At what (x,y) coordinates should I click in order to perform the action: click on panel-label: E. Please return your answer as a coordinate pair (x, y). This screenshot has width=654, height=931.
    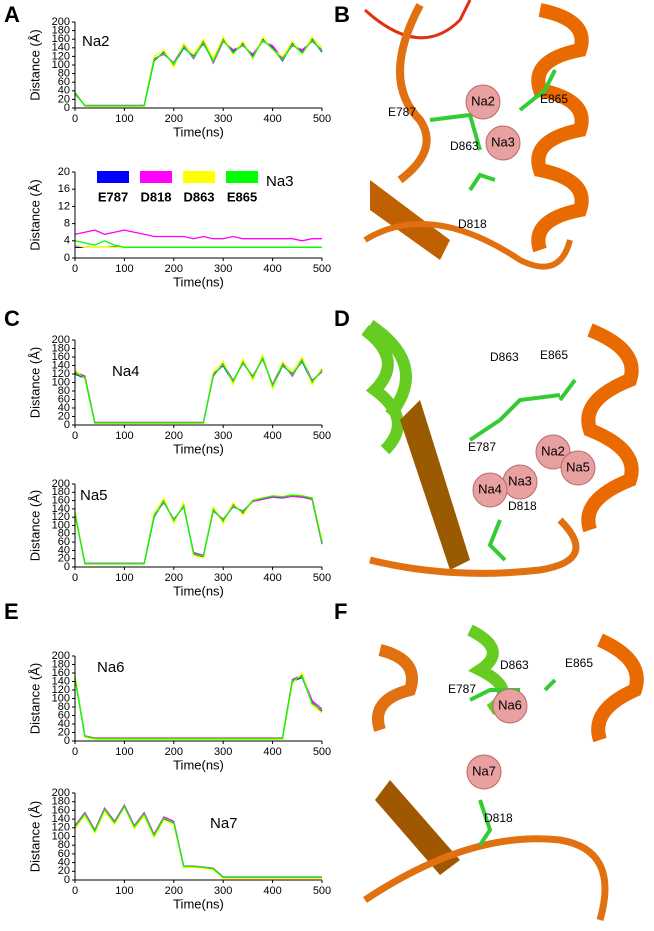
    Looking at the image, I should click on (11, 611).